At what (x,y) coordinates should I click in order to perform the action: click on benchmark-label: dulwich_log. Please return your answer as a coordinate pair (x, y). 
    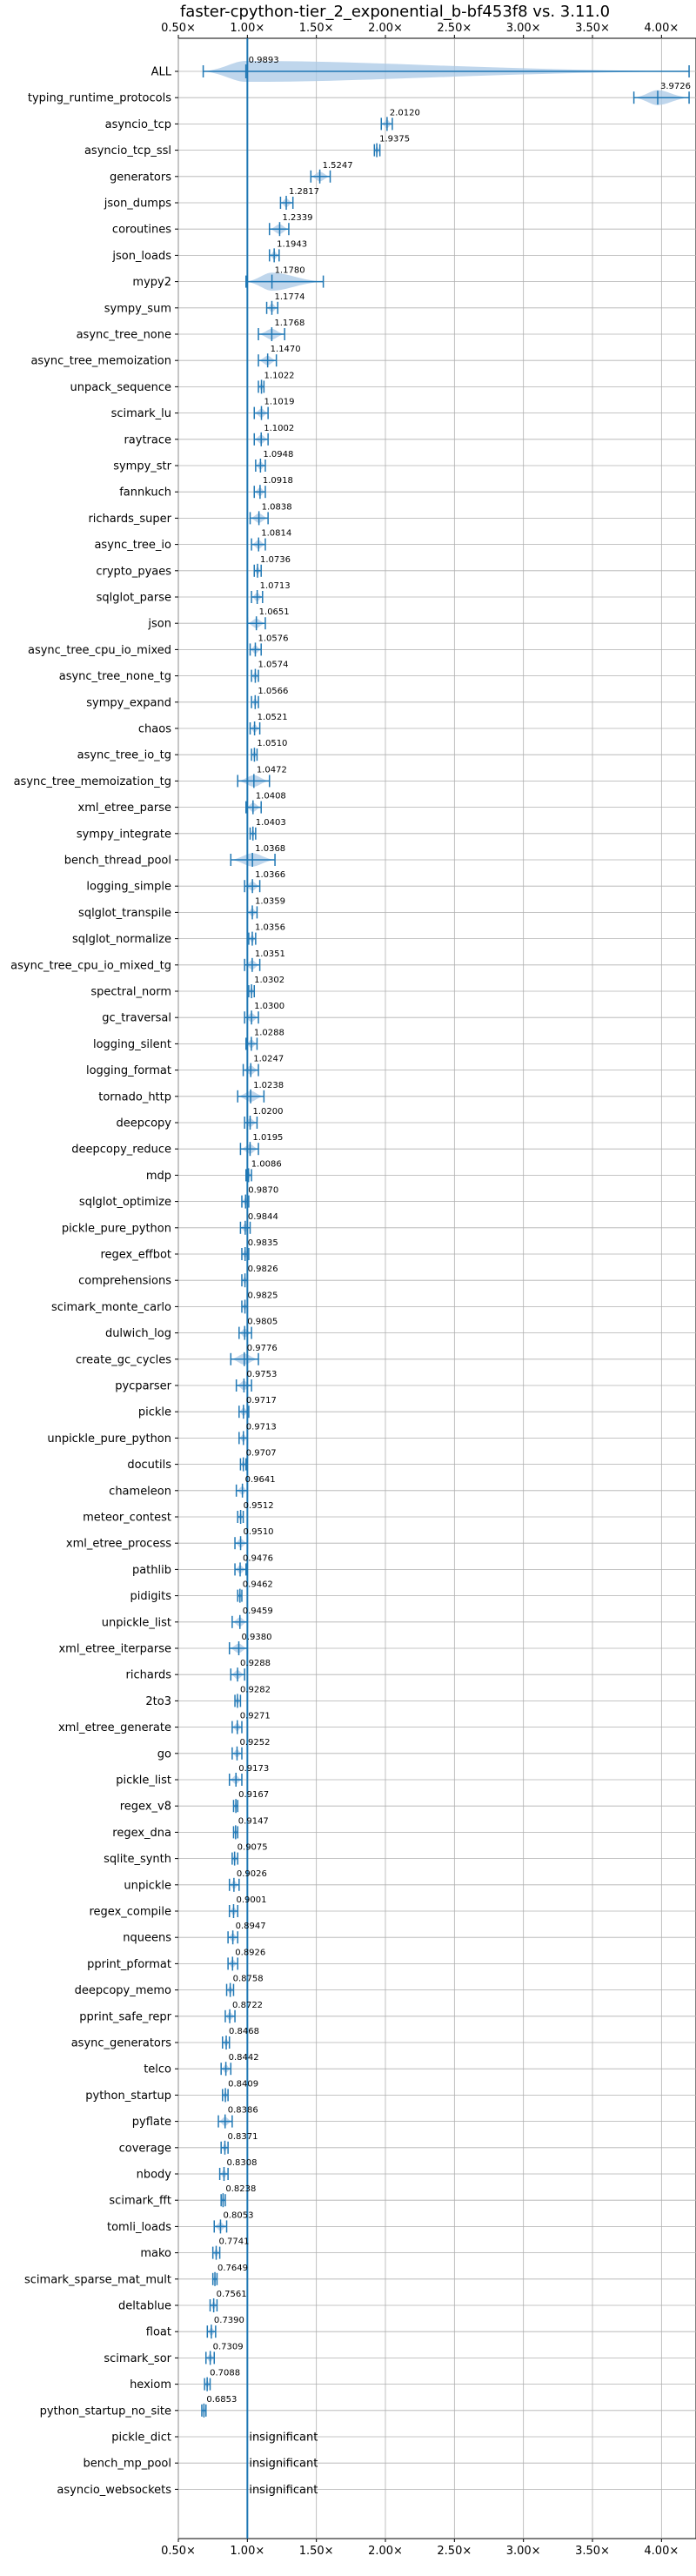
    Looking at the image, I should click on (138, 1333).